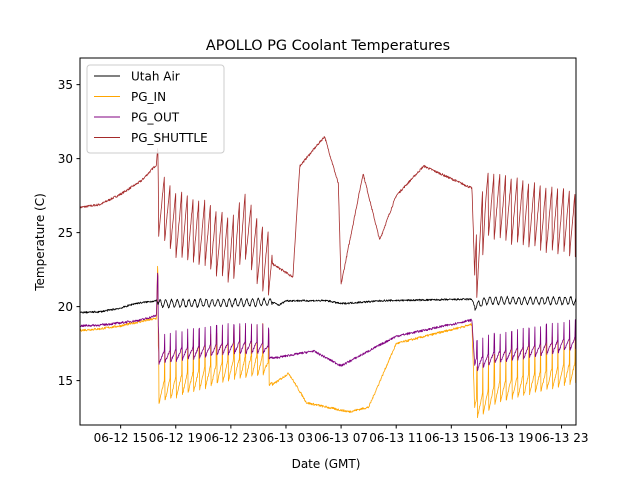  Describe the element at coordinates (65, 85) in the screenshot. I see `y-tick-label: 35` at that location.